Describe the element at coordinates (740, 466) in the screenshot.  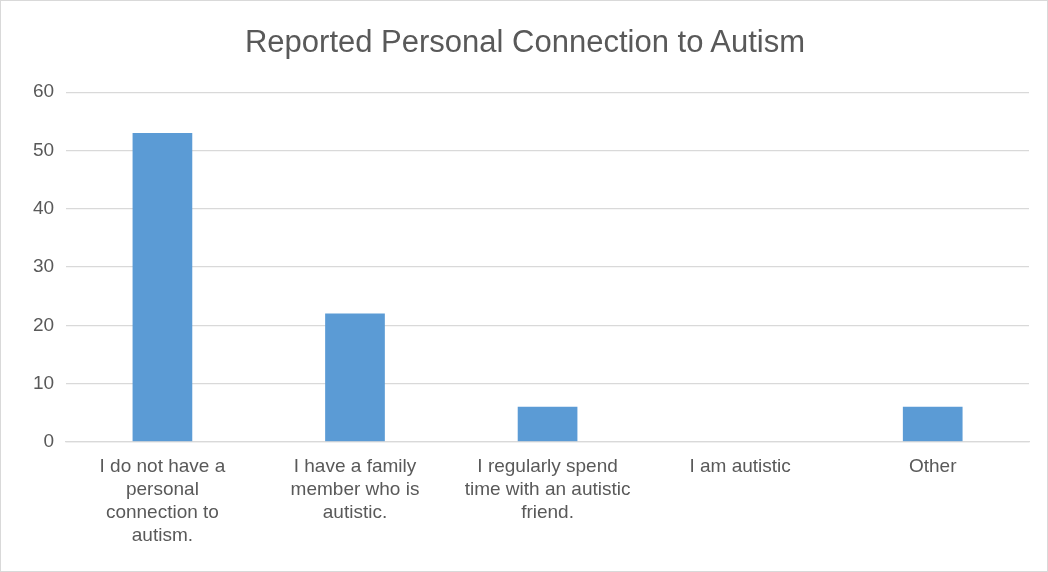
I see `x-tick-label: I am autistic` at that location.